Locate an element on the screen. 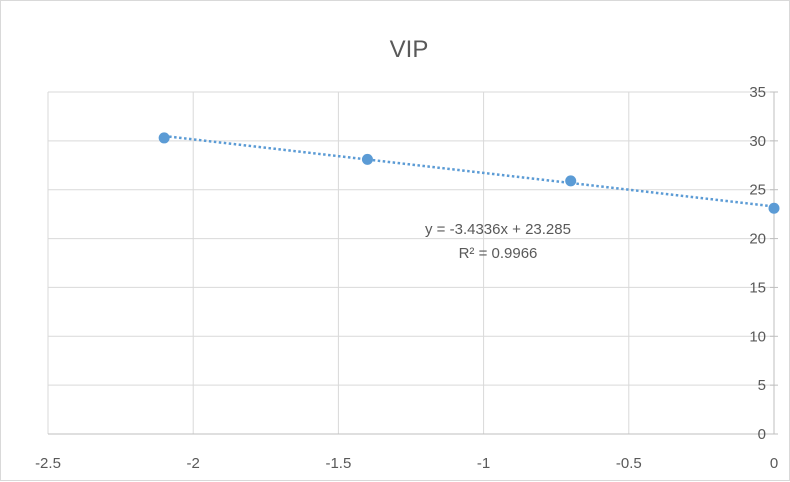  x-tick-label: -1.5 is located at coordinates (338, 463).